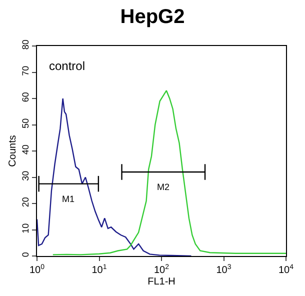 The height and width of the screenshot is (296, 305). Describe the element at coordinates (286, 270) in the screenshot. I see `x-tick-label: 10$^{4}$` at that location.